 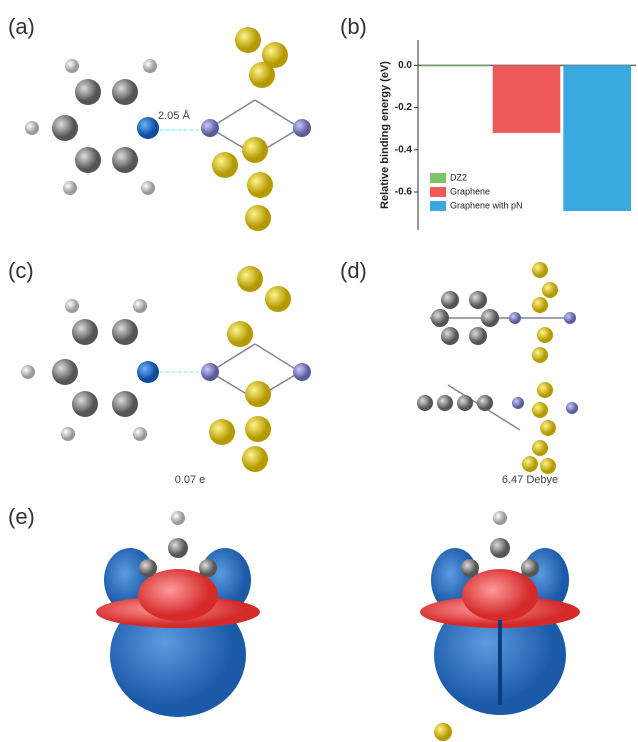 What do you see at coordinates (21, 516) in the screenshot?
I see `panel-label: (e)` at bounding box center [21, 516].